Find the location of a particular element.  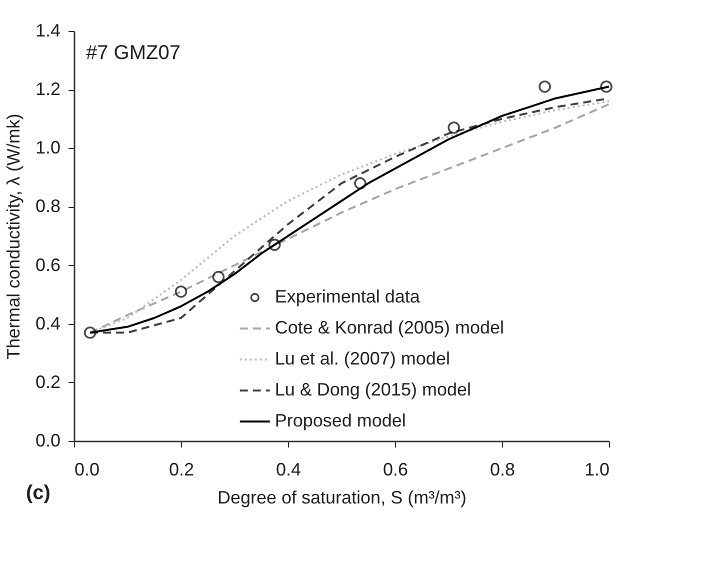

y-tick-label: 0.8 is located at coordinates (47, 206).